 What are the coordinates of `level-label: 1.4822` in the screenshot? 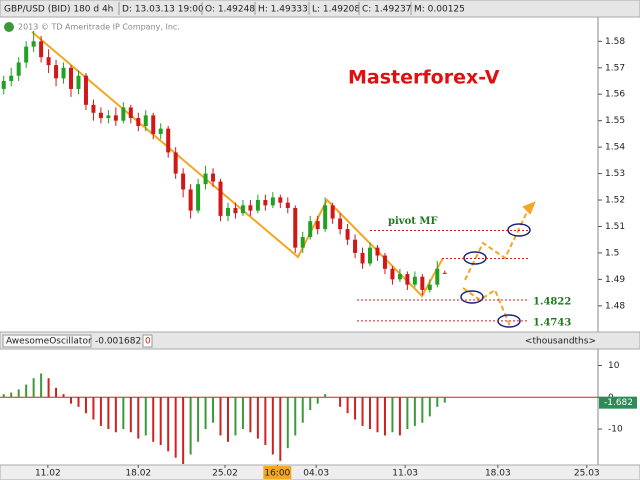 It's located at (552, 301).